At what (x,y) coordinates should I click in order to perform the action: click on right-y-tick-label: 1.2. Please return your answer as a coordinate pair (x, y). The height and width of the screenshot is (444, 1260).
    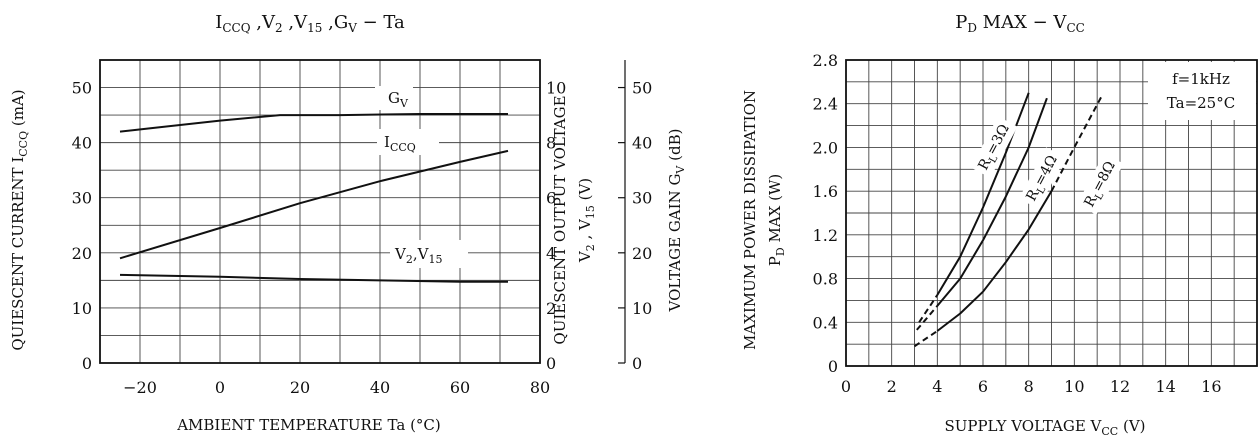
    Looking at the image, I should click on (825, 235).